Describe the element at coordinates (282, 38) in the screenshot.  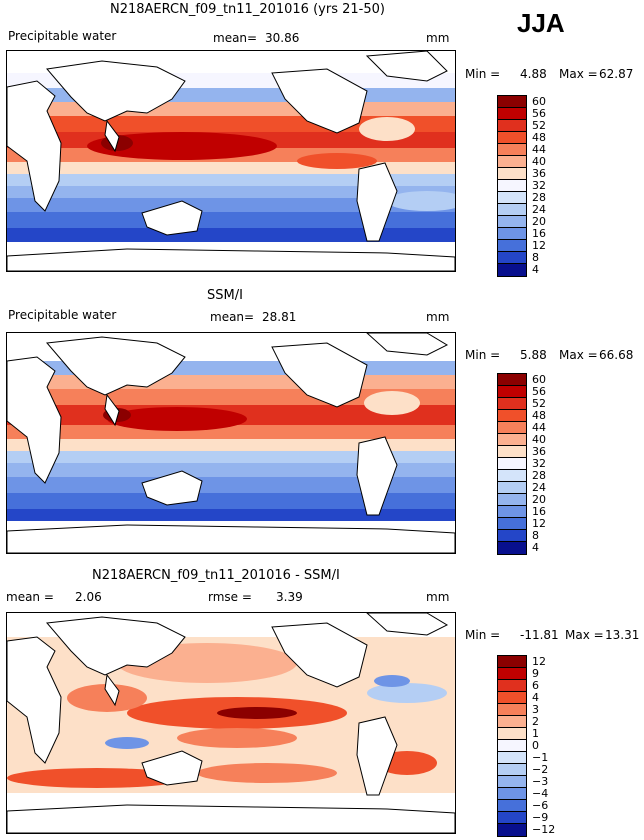
I see `panel-1-mean-value: 30.86` at that location.